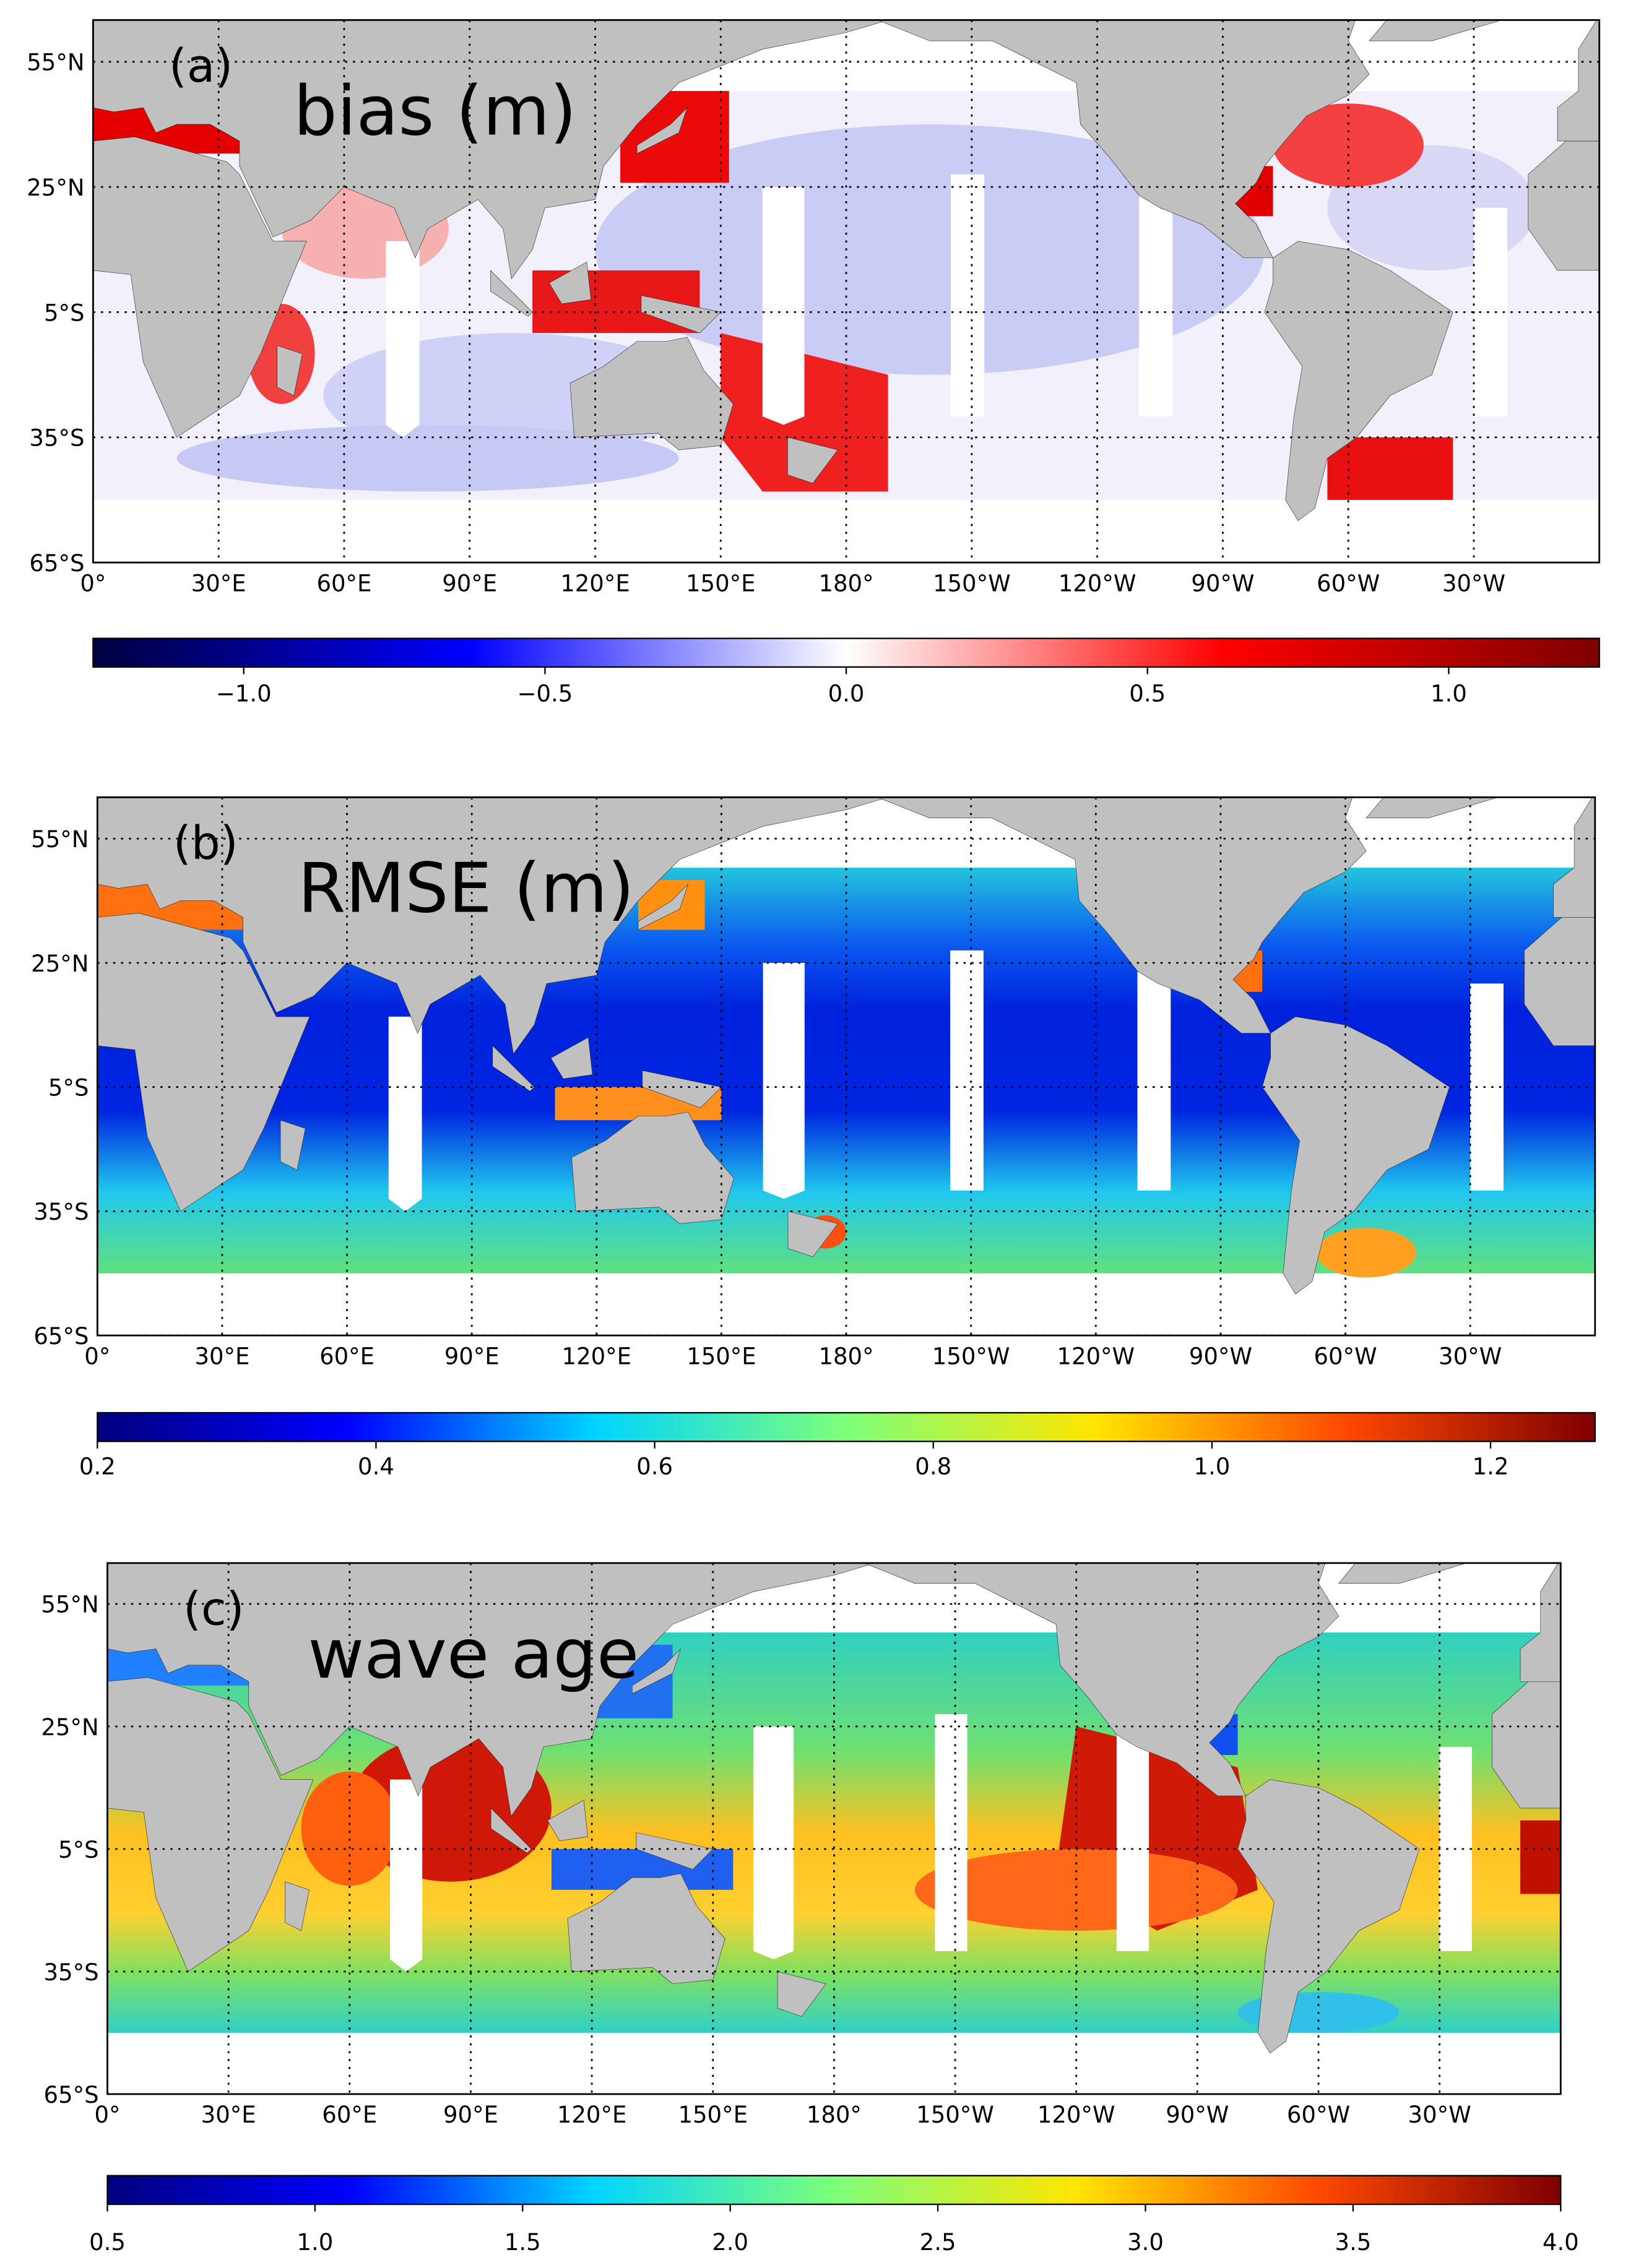 The image size is (1628, 2268). I want to click on panel-title: wave age, so click(474, 1654).